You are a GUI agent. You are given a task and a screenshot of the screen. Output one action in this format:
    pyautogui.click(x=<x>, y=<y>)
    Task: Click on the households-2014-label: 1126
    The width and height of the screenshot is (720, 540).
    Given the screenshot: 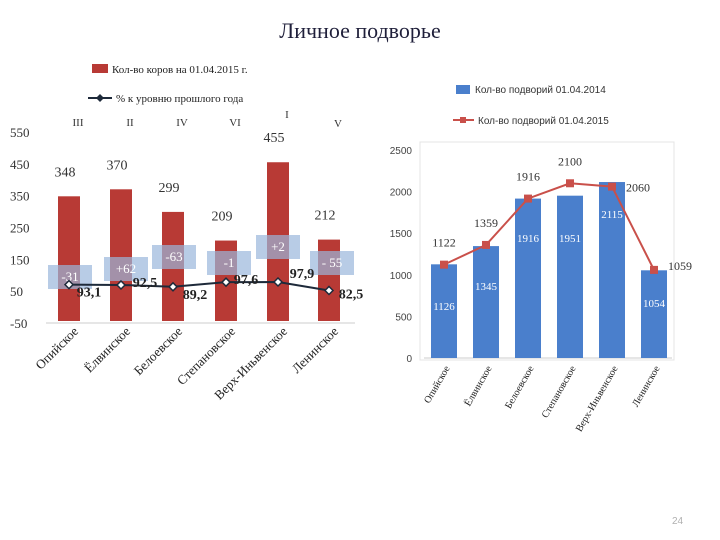 What is the action you would take?
    pyautogui.click(x=444, y=307)
    